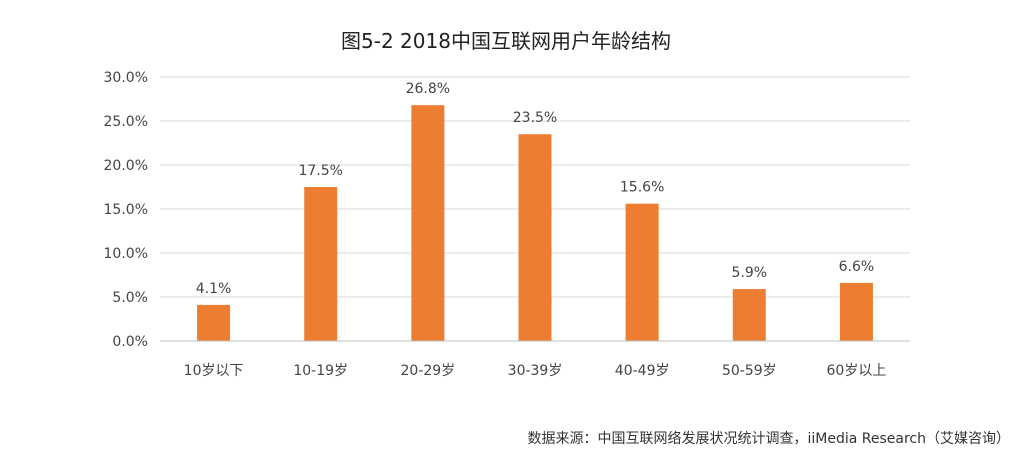  Describe the element at coordinates (535, 359) in the screenshot. I see `x-axis: 10岁以下 10-19岁 20-29岁 30-39岁 40-49岁 50-59岁 60岁以上` at that location.